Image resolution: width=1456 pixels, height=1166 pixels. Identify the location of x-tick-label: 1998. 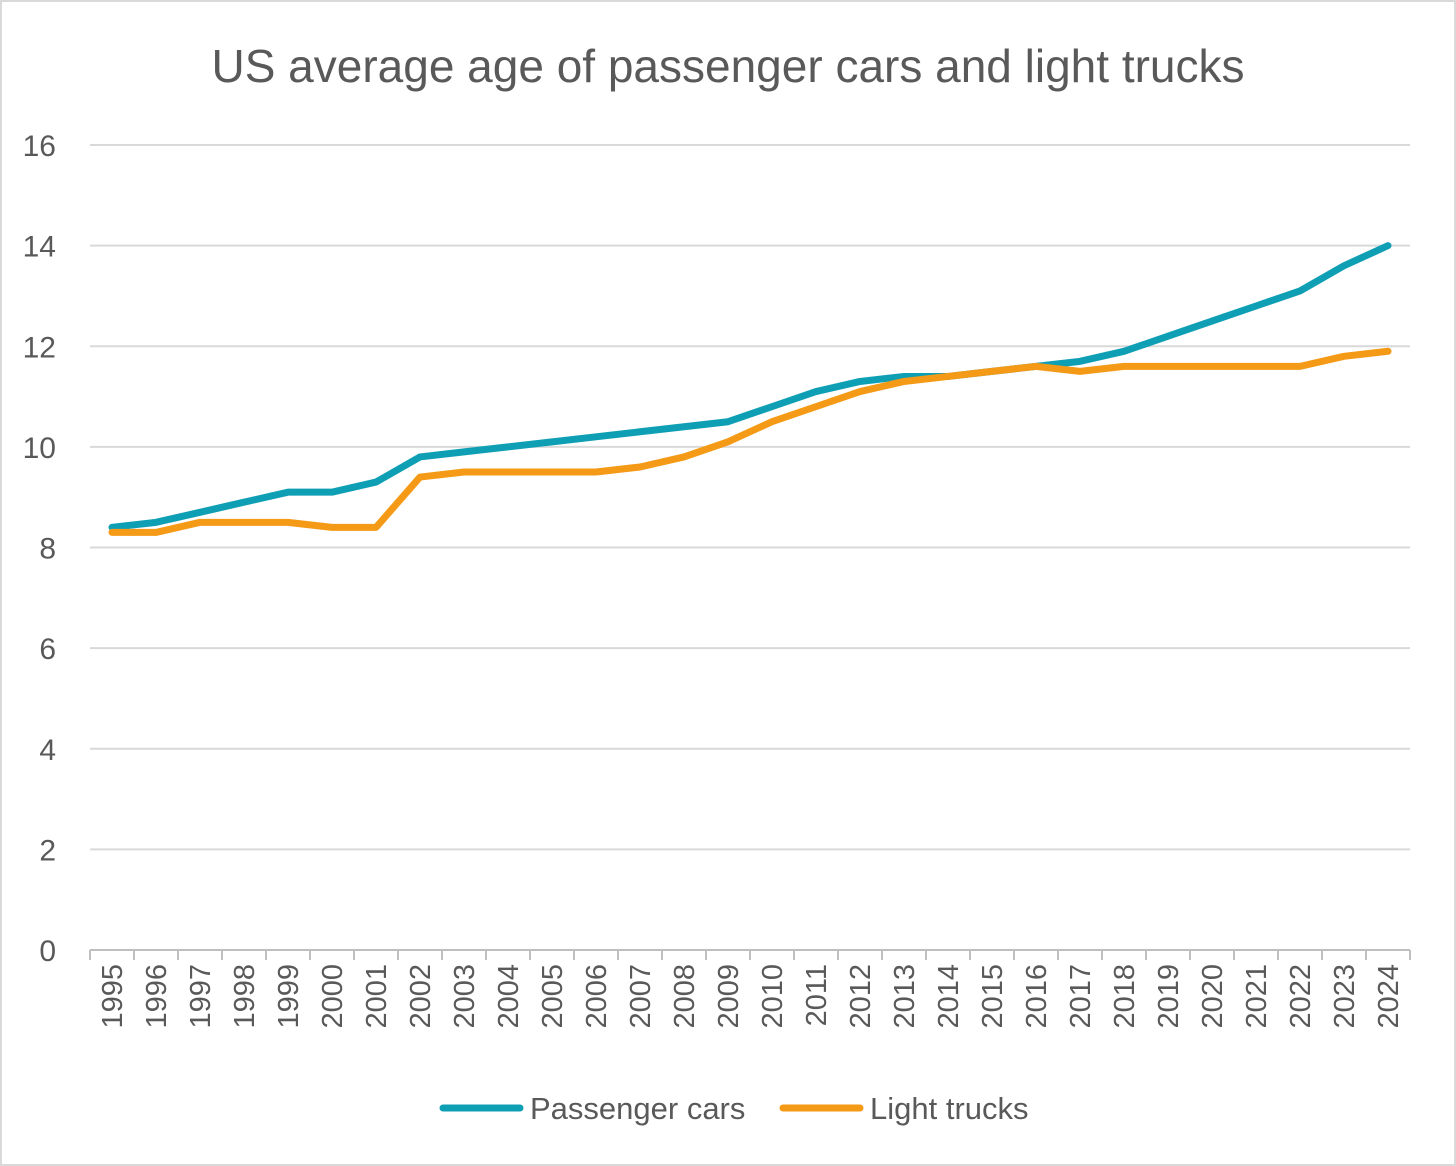
(245, 996).